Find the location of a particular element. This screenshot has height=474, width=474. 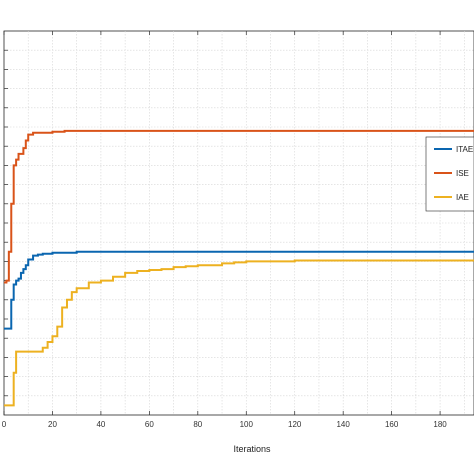

x-tick-label: 60 is located at coordinates (149, 424).